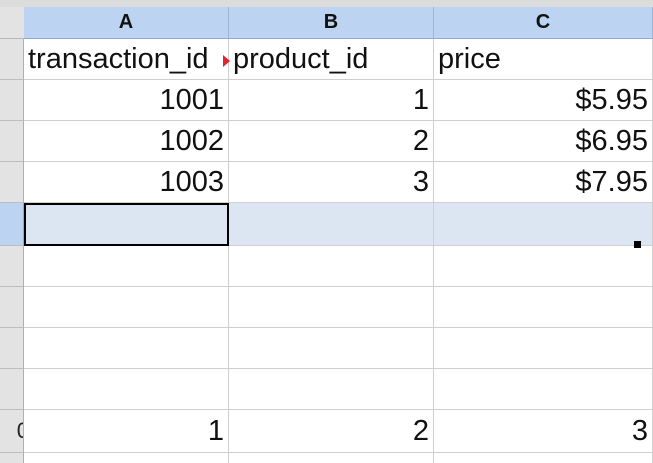  What do you see at coordinates (543, 182) in the screenshot?
I see `cell-c4: $7.95` at bounding box center [543, 182].